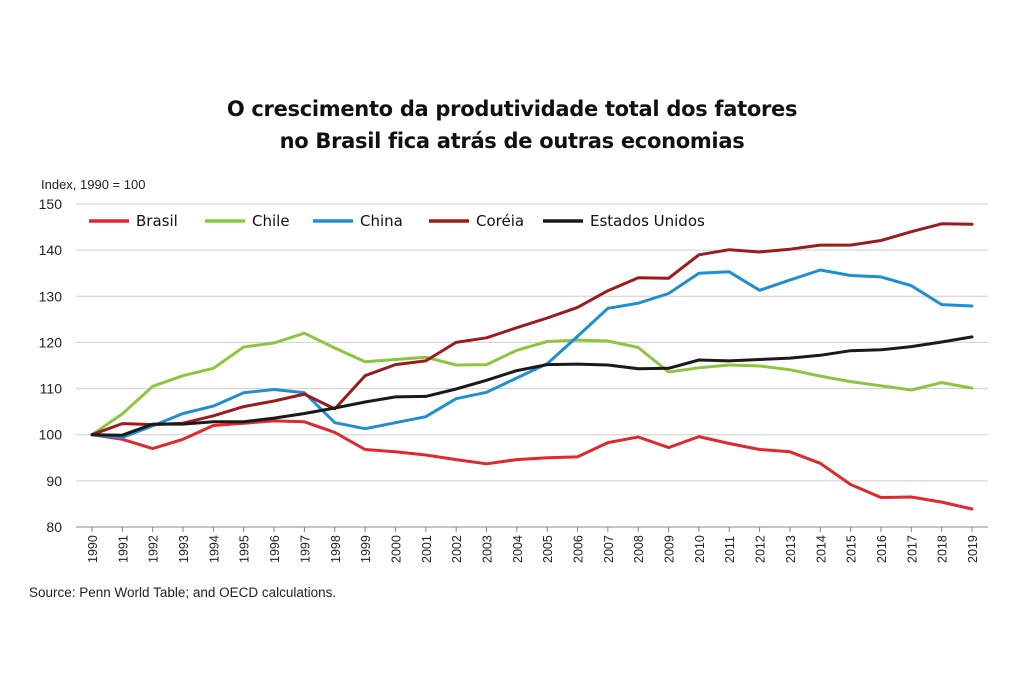 Image resolution: width=1024 pixels, height=683 pixels. What do you see at coordinates (336, 549) in the screenshot?
I see `x-tick-label: 1998` at bounding box center [336, 549].